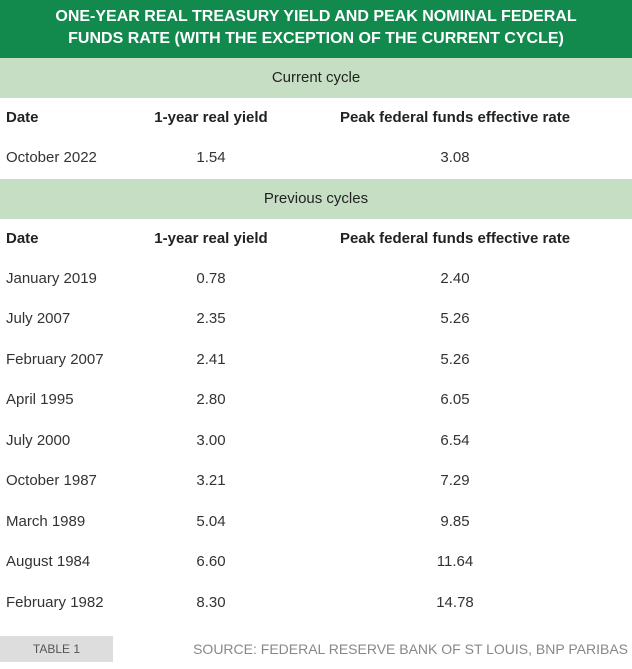 Image resolution: width=632 pixels, height=669 pixels. Describe the element at coordinates (56, 649) in the screenshot. I see `table-label: TABLE 1` at that location.